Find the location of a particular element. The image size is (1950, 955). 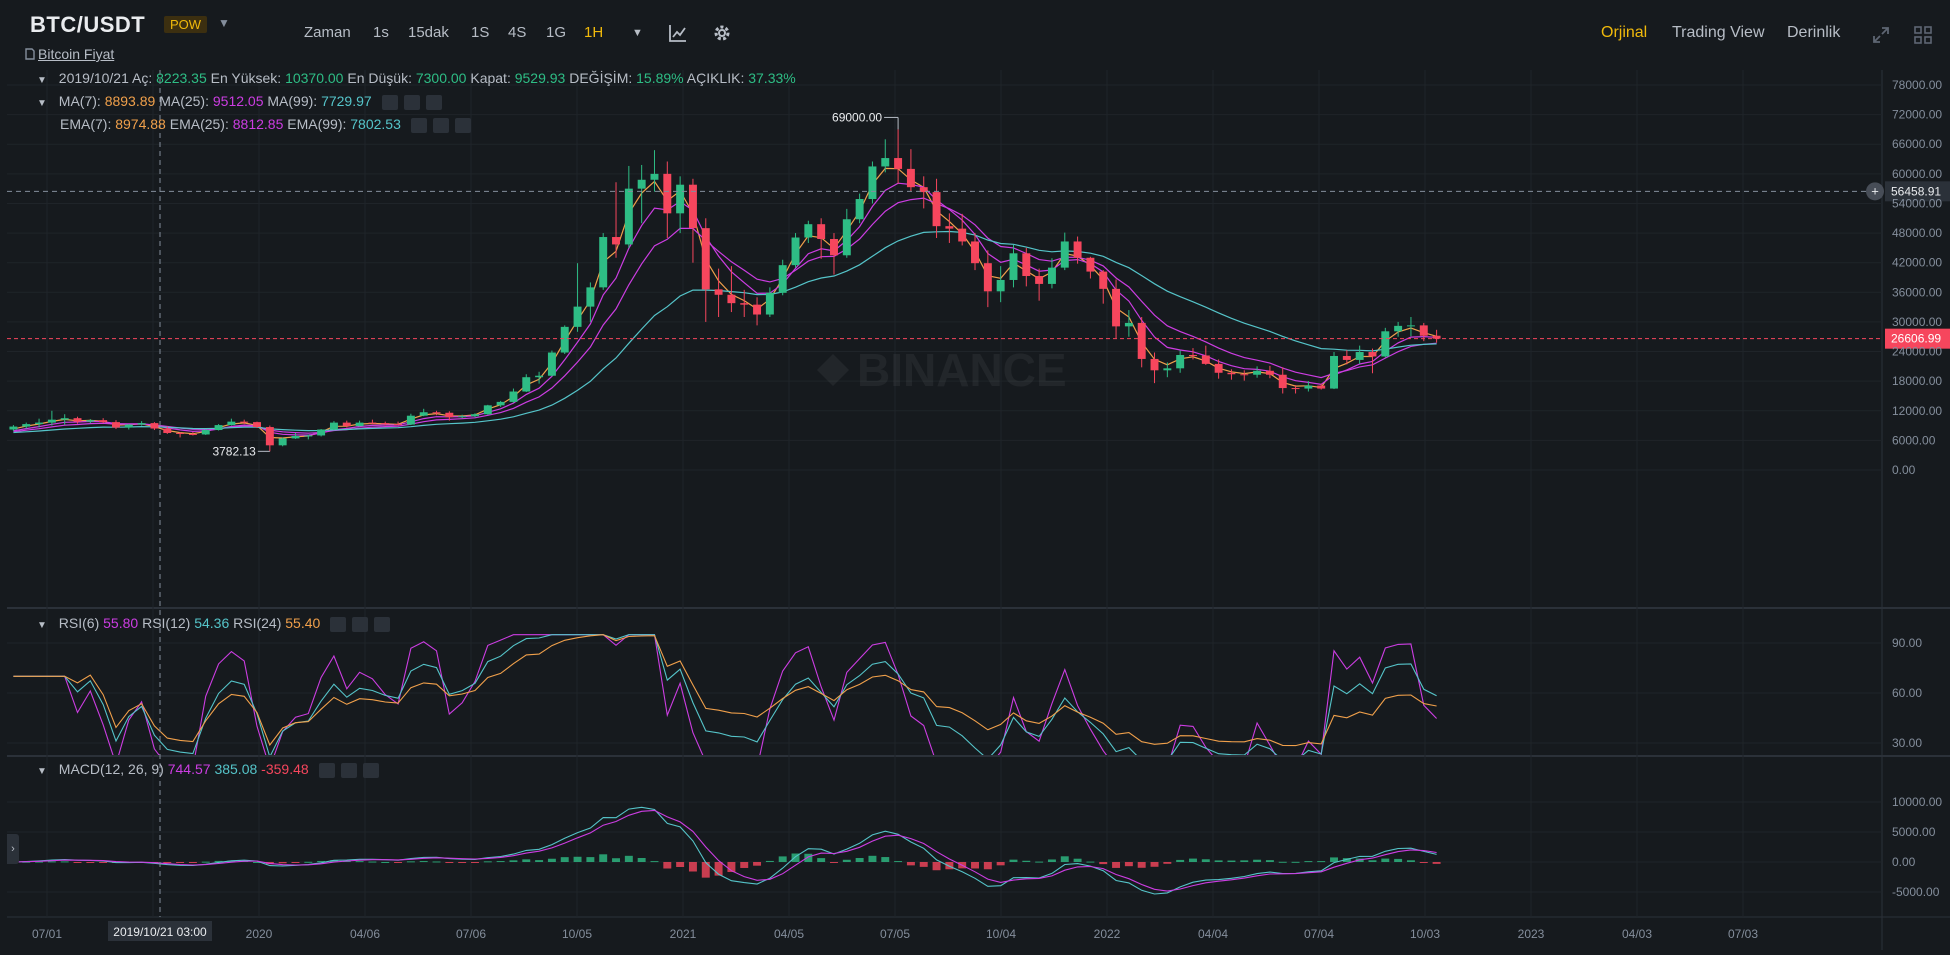

svg-text: BINANCE is located at coordinates (962, 370).